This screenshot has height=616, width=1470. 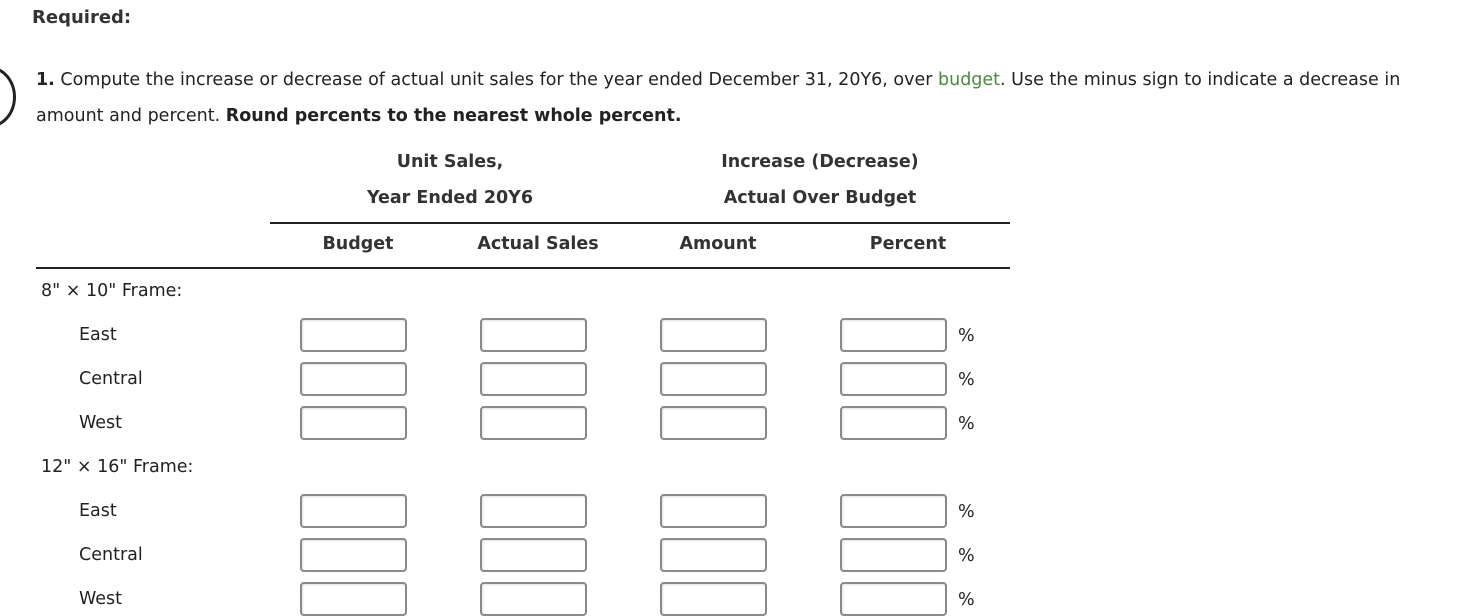 What do you see at coordinates (713, 511) in the screenshot?
I see `input-12x16-east-amount` at bounding box center [713, 511].